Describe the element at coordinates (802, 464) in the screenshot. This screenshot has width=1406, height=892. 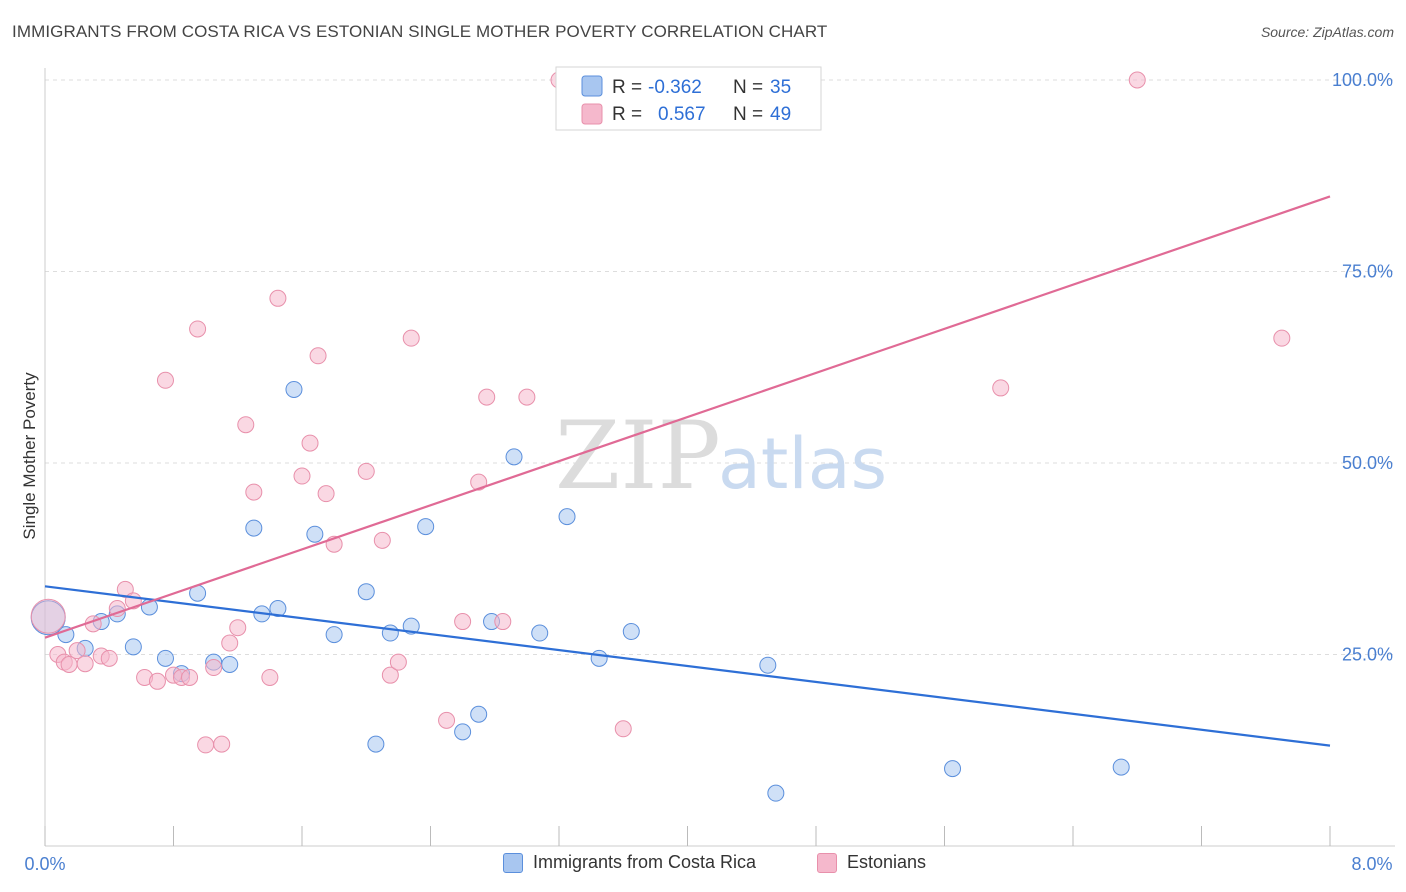
I see `watermark-atlas: atlas` at that location.